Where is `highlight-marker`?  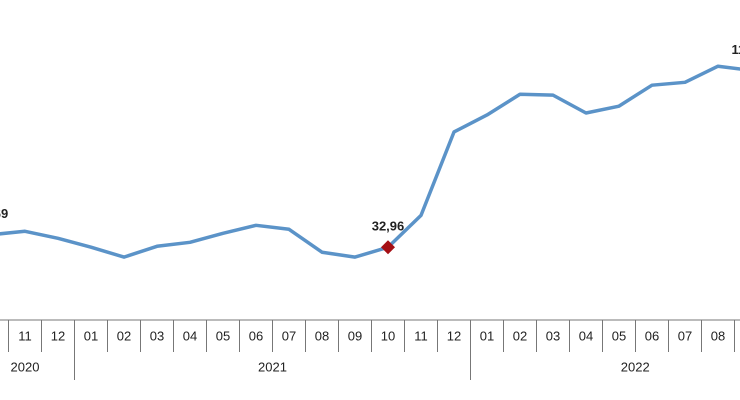 highlight-marker is located at coordinates (388, 247).